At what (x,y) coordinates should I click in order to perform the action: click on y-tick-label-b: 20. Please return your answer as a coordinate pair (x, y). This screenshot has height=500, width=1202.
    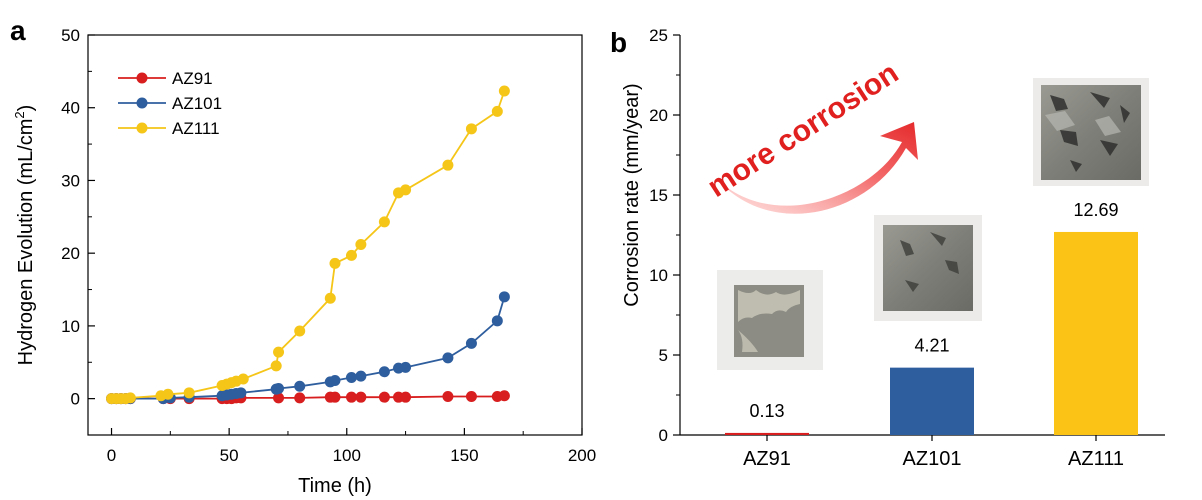
    Looking at the image, I should click on (658, 115).